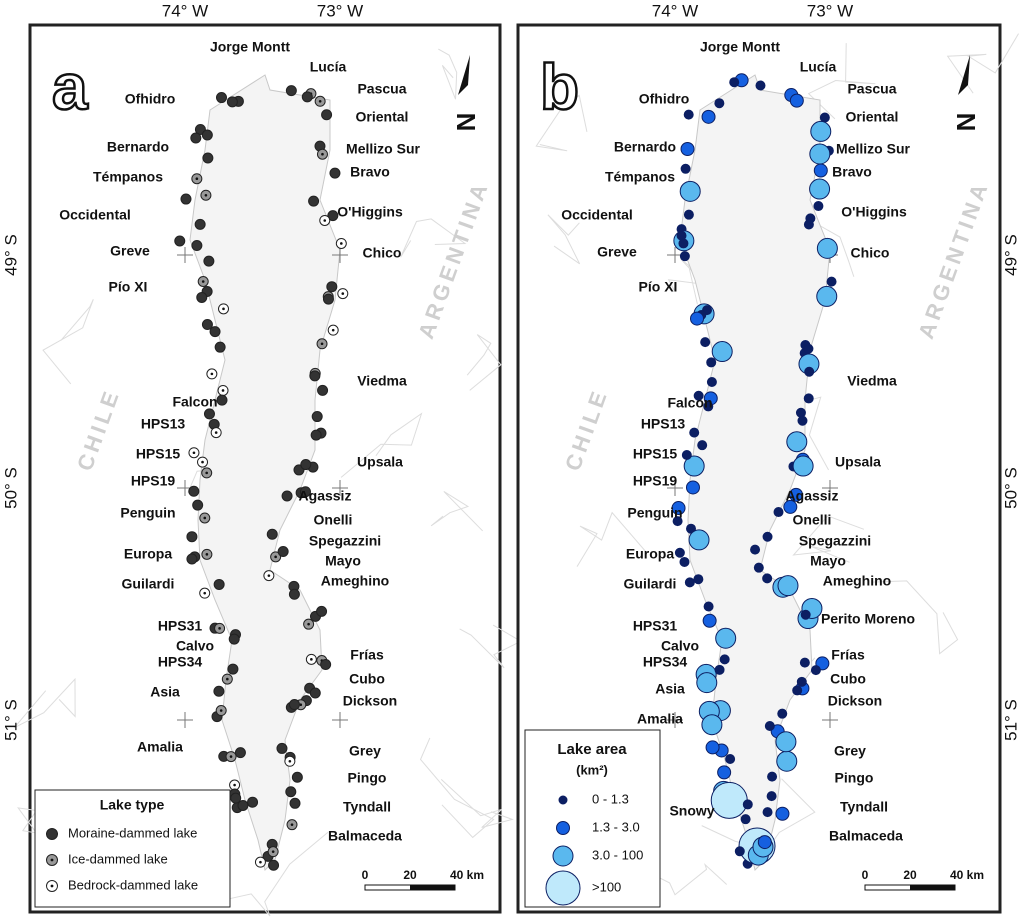 The image size is (1024, 924). What do you see at coordinates (370, 212) in the screenshot?
I see `glacier-name: O'Higgins` at bounding box center [370, 212].